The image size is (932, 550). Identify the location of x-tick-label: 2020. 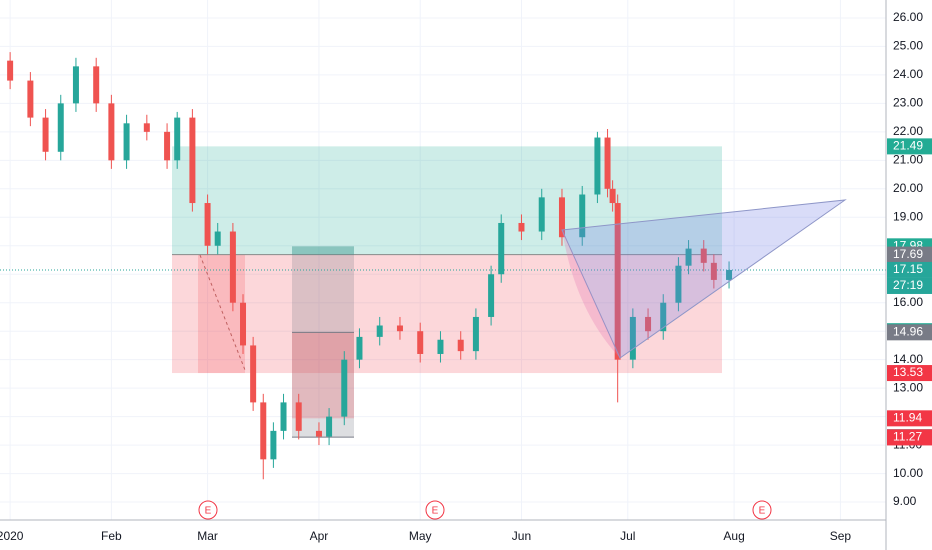
(12, 536).